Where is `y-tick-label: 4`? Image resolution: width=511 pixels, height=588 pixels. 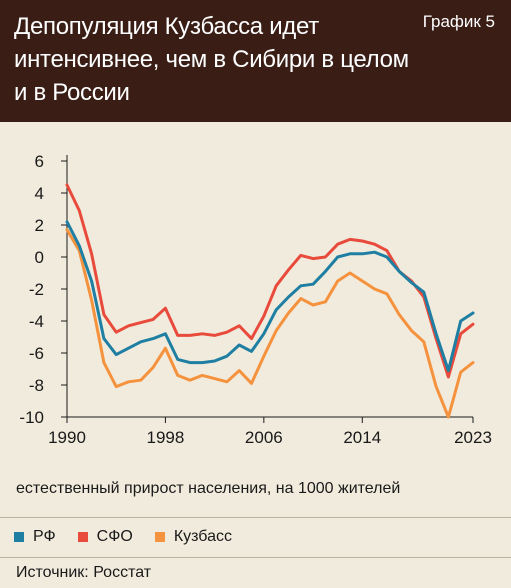 y-tick-label: 4 is located at coordinates (39, 193).